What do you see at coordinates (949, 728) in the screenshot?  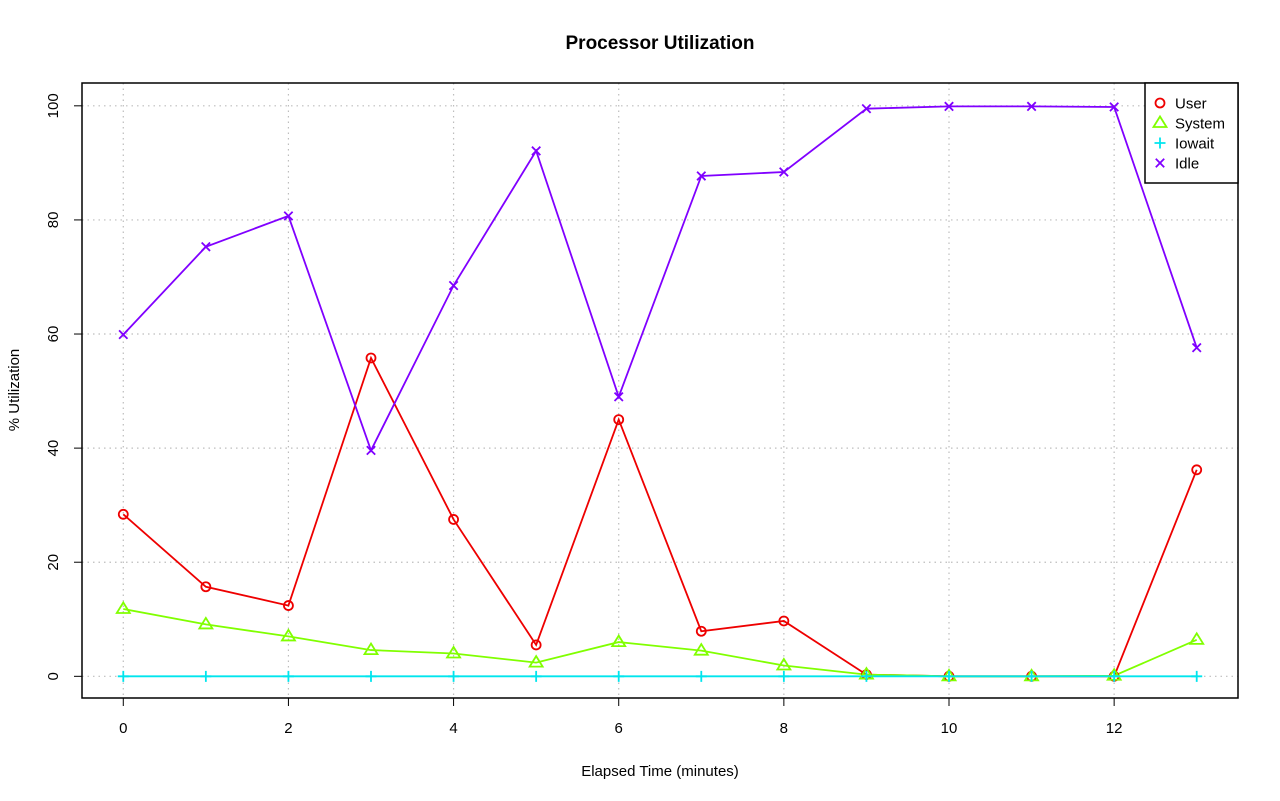 I see `x-tick-label: 10` at bounding box center [949, 728].